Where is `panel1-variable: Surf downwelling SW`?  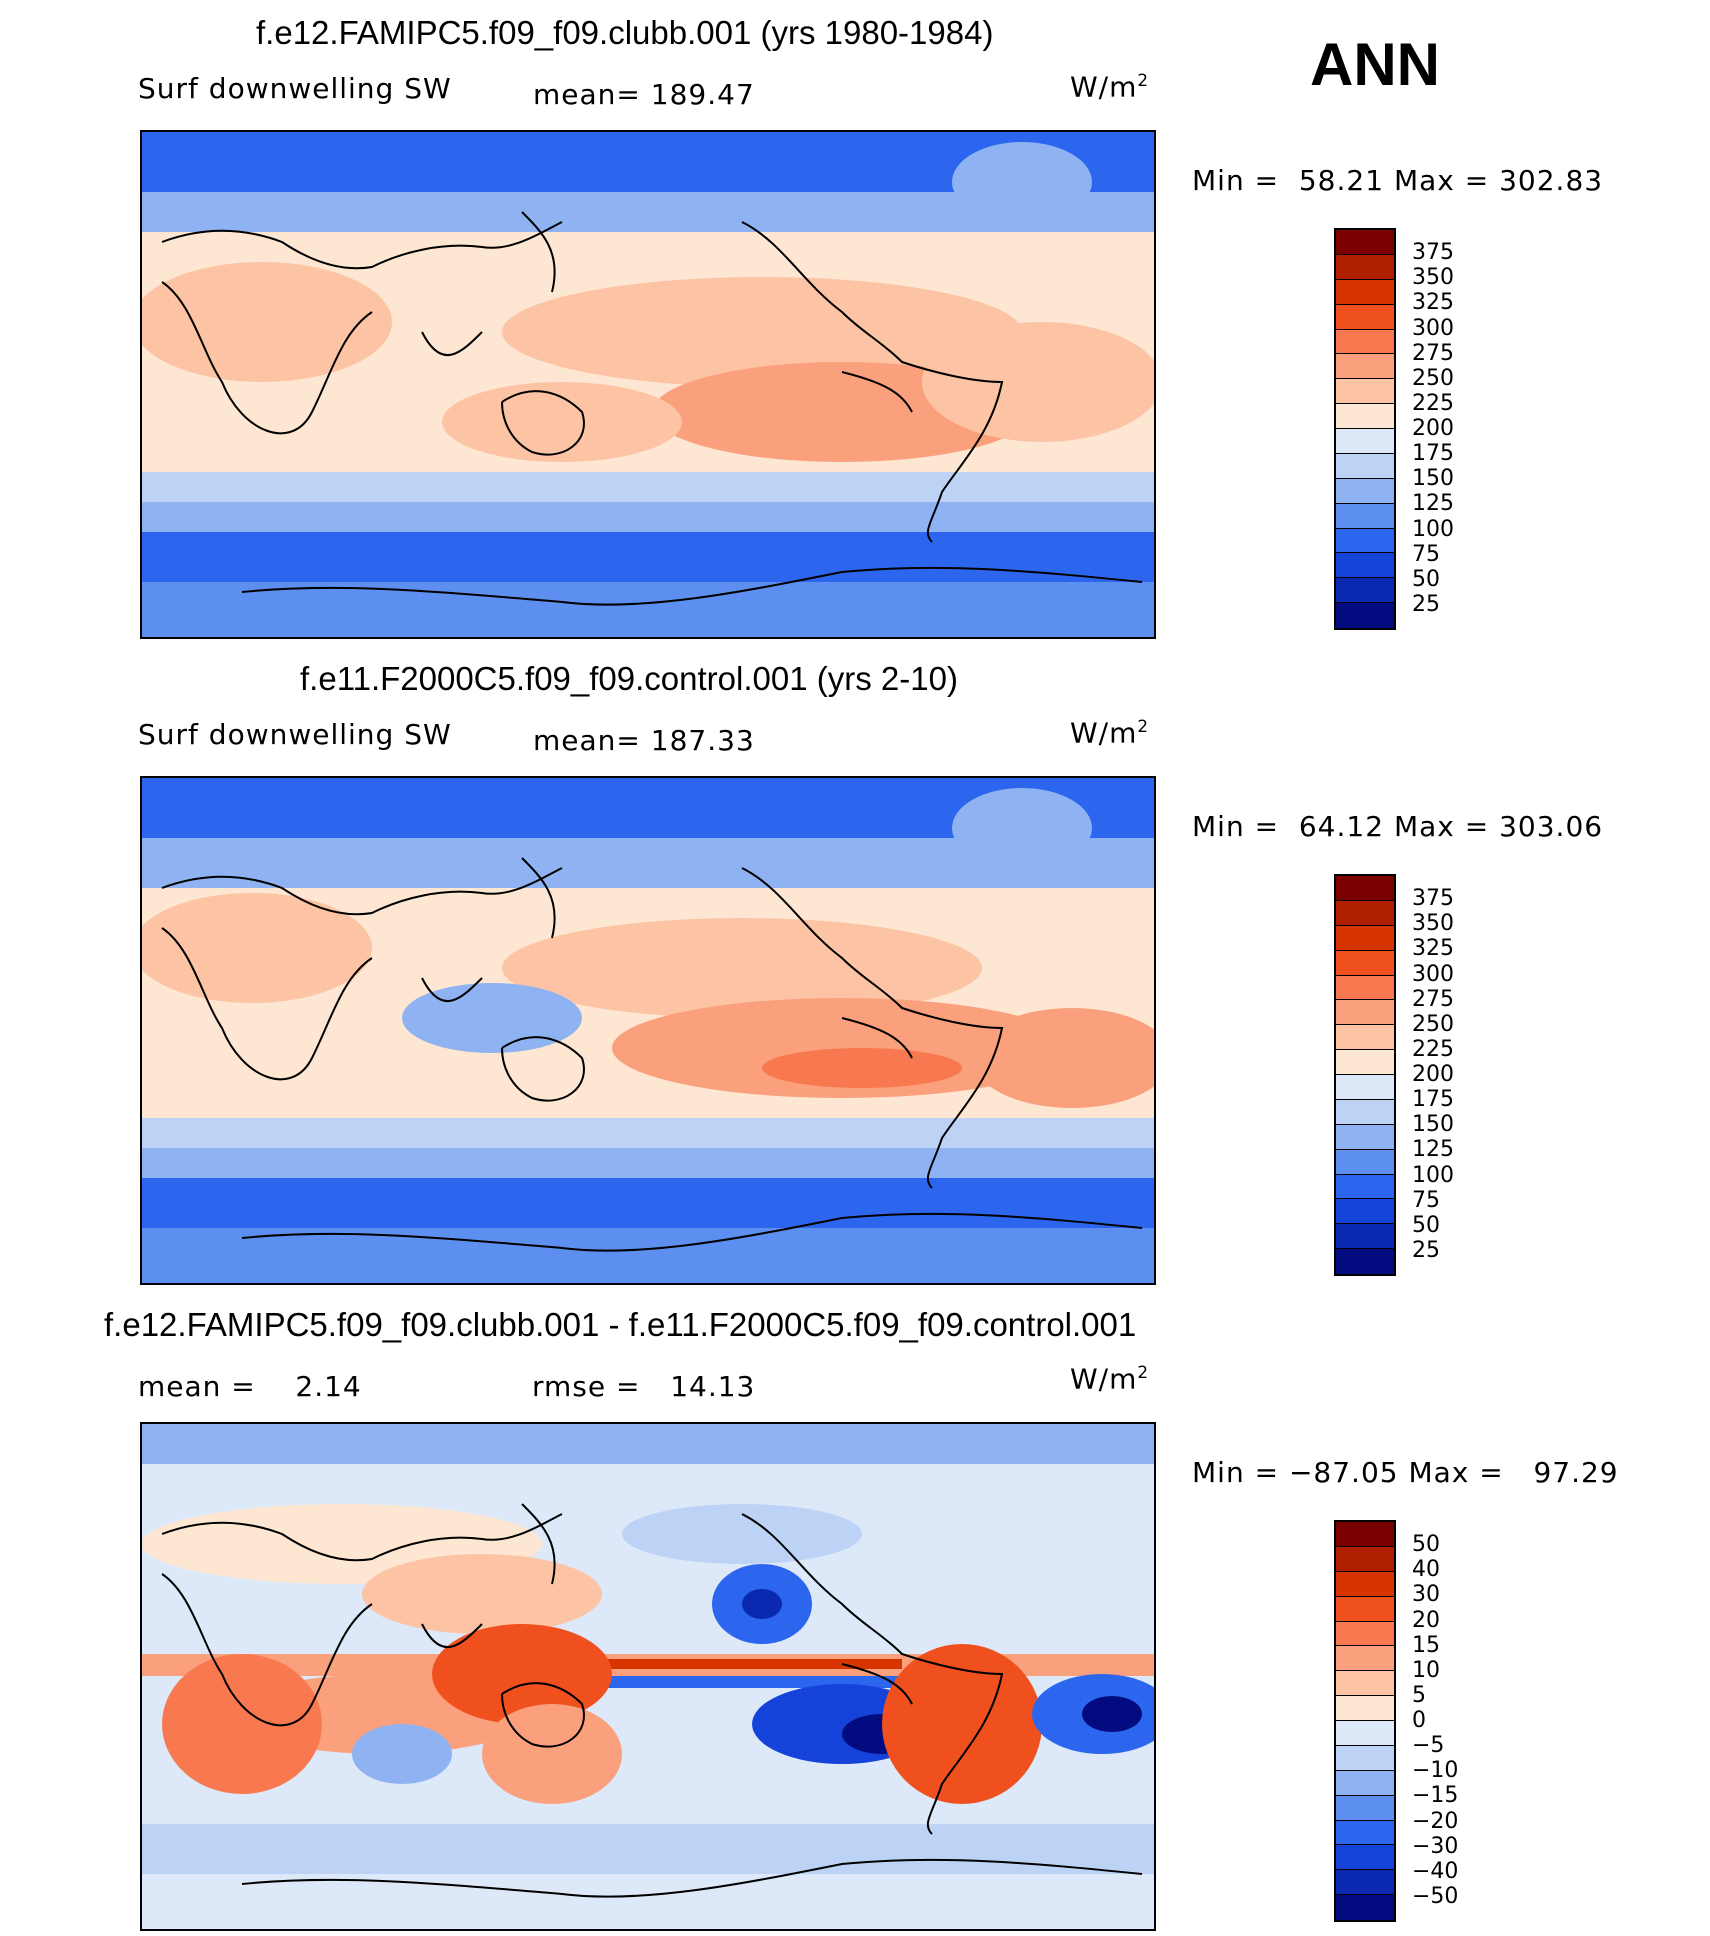
panel1-variable: Surf downwelling SW is located at coordinates (295, 88).